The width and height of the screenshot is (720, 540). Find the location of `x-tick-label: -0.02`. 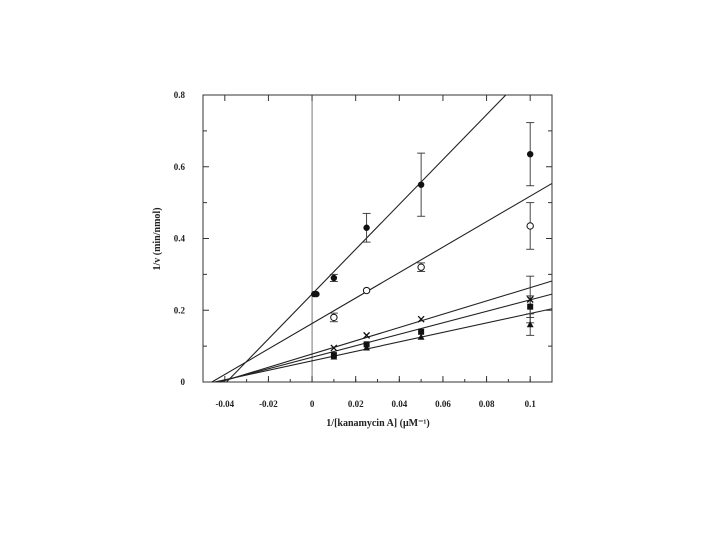

x-tick-label: -0.02 is located at coordinates (268, 404).